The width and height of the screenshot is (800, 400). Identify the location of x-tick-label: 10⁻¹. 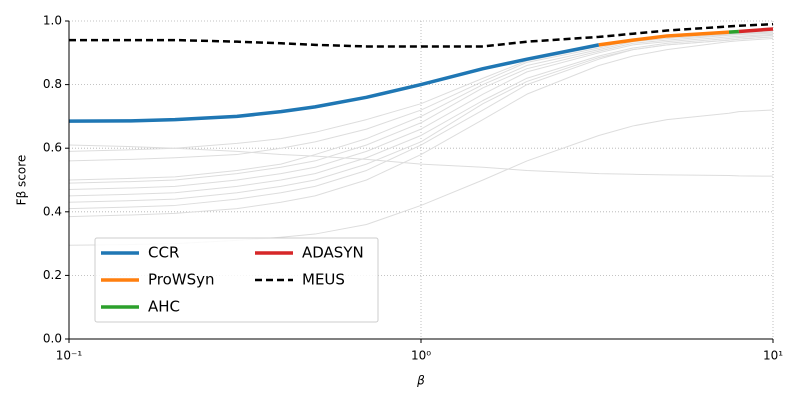
(69, 356).